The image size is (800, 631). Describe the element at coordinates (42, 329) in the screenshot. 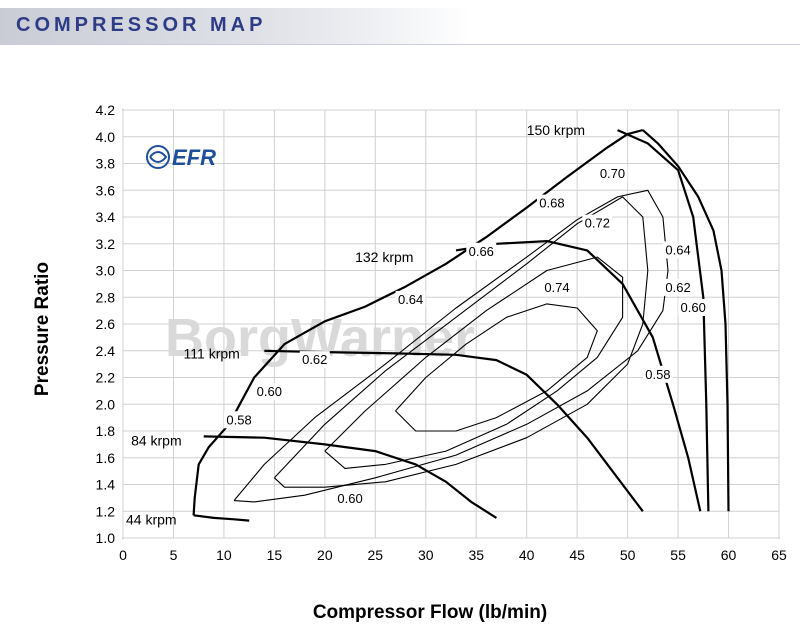

I see `y-axis-title: Pressure Ratio` at that location.